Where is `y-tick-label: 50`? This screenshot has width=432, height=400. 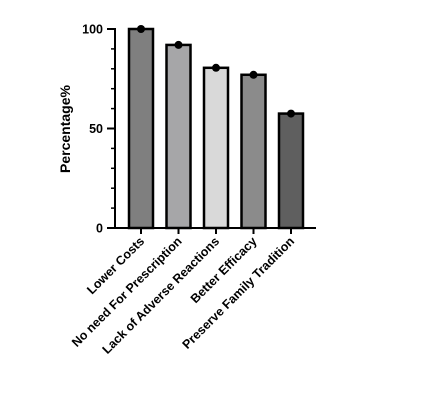 y-tick-label: 50 is located at coordinates (96, 129).